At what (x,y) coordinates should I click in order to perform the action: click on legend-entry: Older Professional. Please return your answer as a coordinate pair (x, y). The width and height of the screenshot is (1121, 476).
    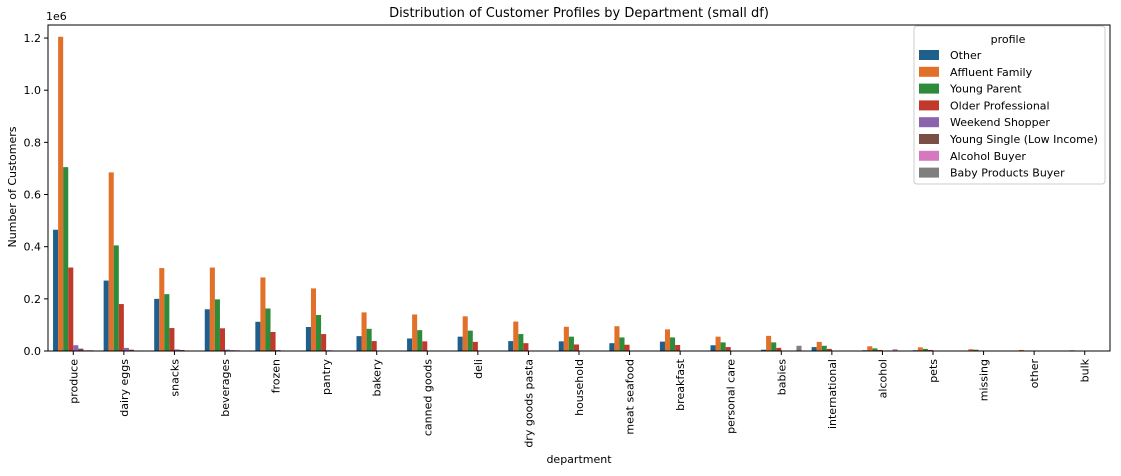
    Looking at the image, I should click on (1000, 105).